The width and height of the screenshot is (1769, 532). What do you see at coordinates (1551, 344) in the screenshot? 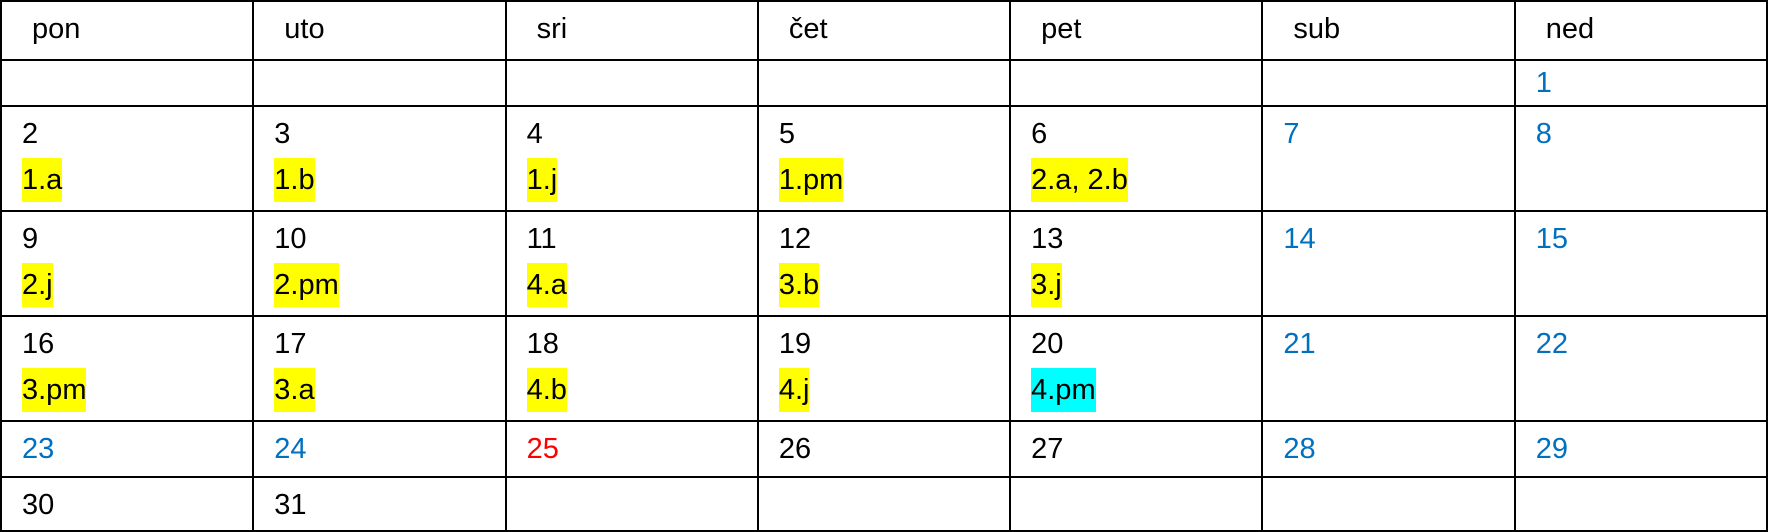
I see `day-number: 22` at bounding box center [1551, 344].